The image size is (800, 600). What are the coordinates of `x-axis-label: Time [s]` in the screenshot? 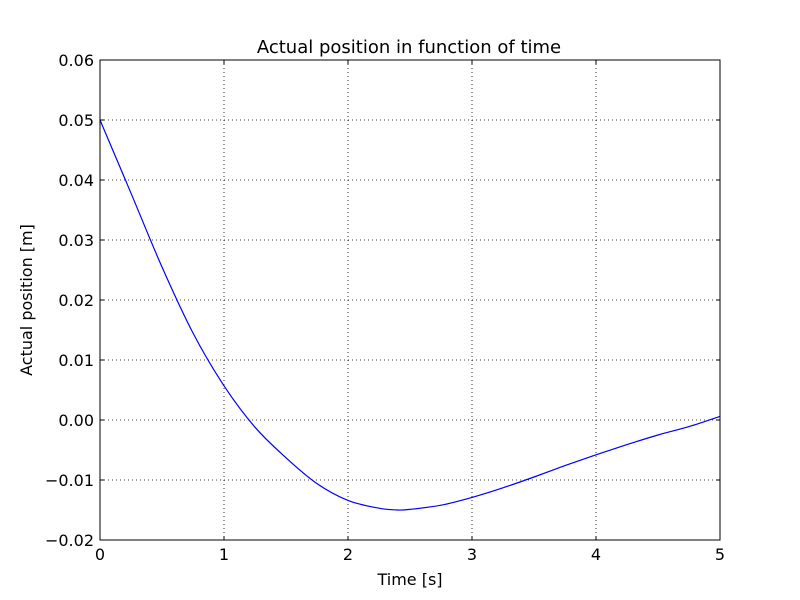 It's located at (409, 579).